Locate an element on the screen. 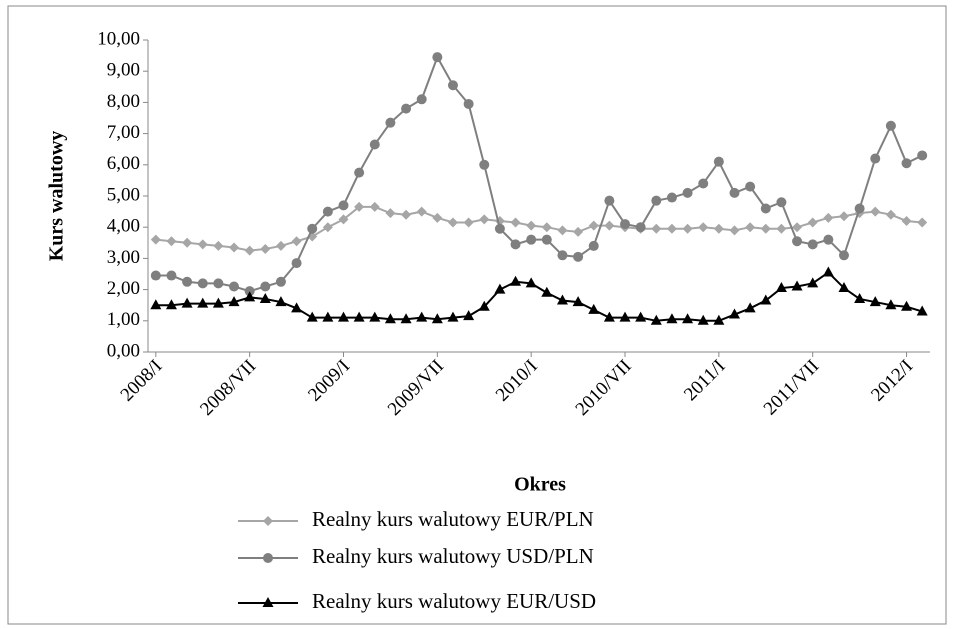  y-tick-label: 6,00 is located at coordinates (123, 163).